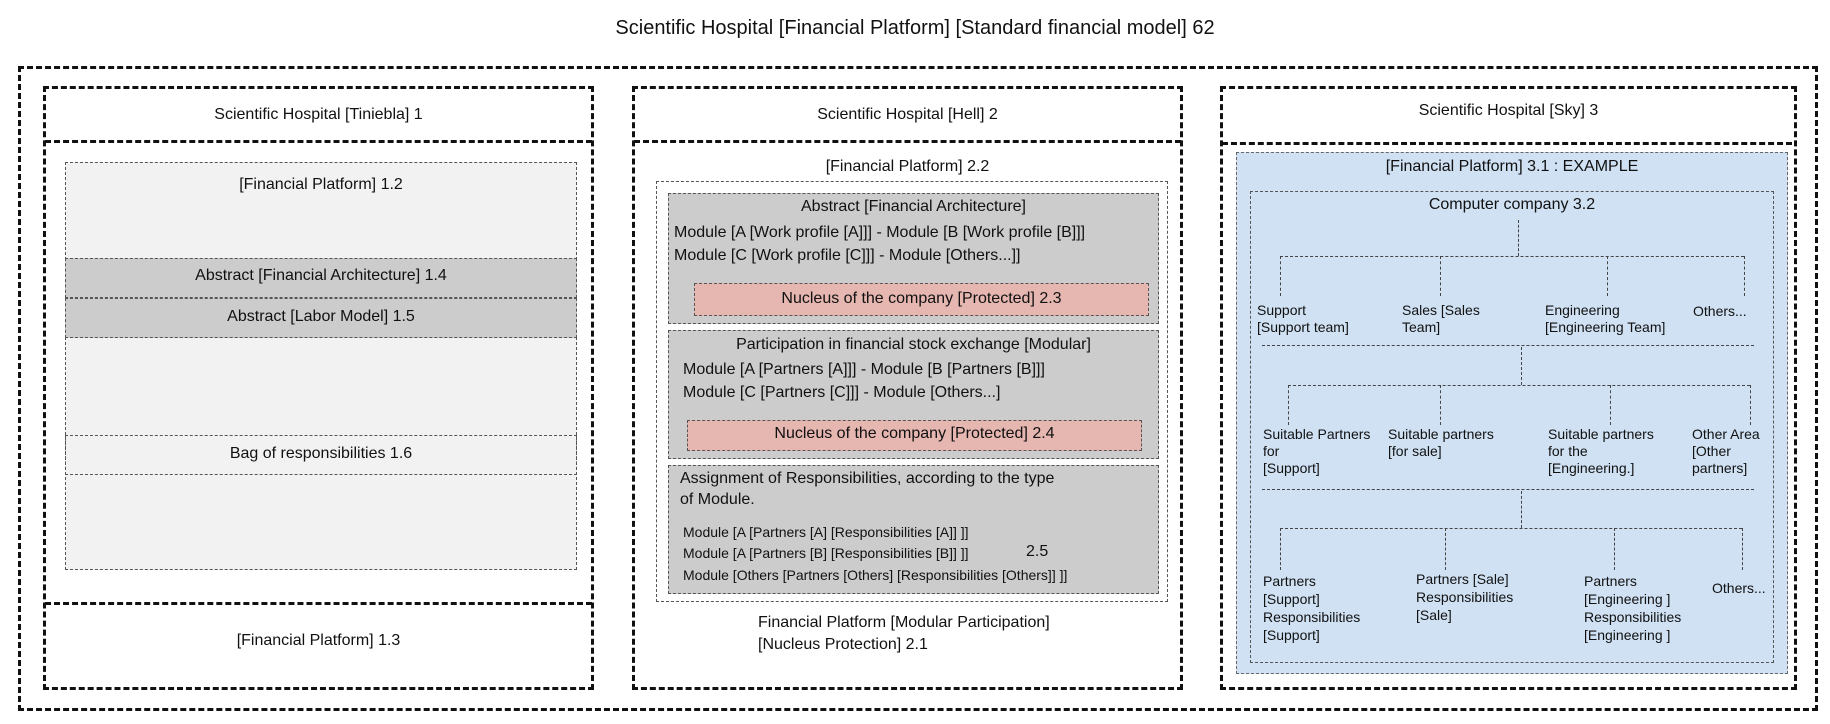  Describe the element at coordinates (1627, 635) in the screenshot. I see `row3-engineering-line-4: [Engineering ]` at that location.